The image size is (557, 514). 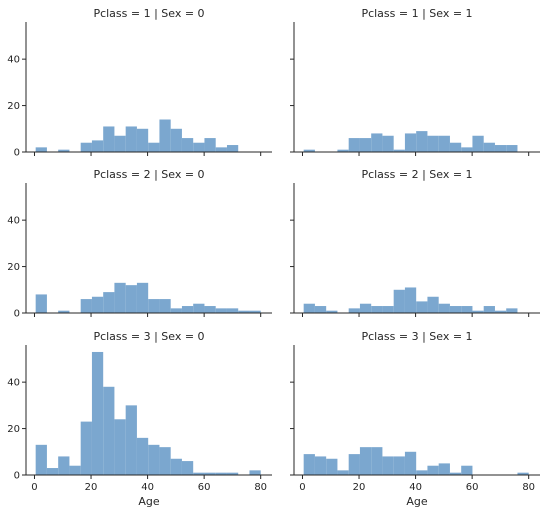 What do you see at coordinates (472, 487) in the screenshot?
I see `x-tick-label: 60` at bounding box center [472, 487].